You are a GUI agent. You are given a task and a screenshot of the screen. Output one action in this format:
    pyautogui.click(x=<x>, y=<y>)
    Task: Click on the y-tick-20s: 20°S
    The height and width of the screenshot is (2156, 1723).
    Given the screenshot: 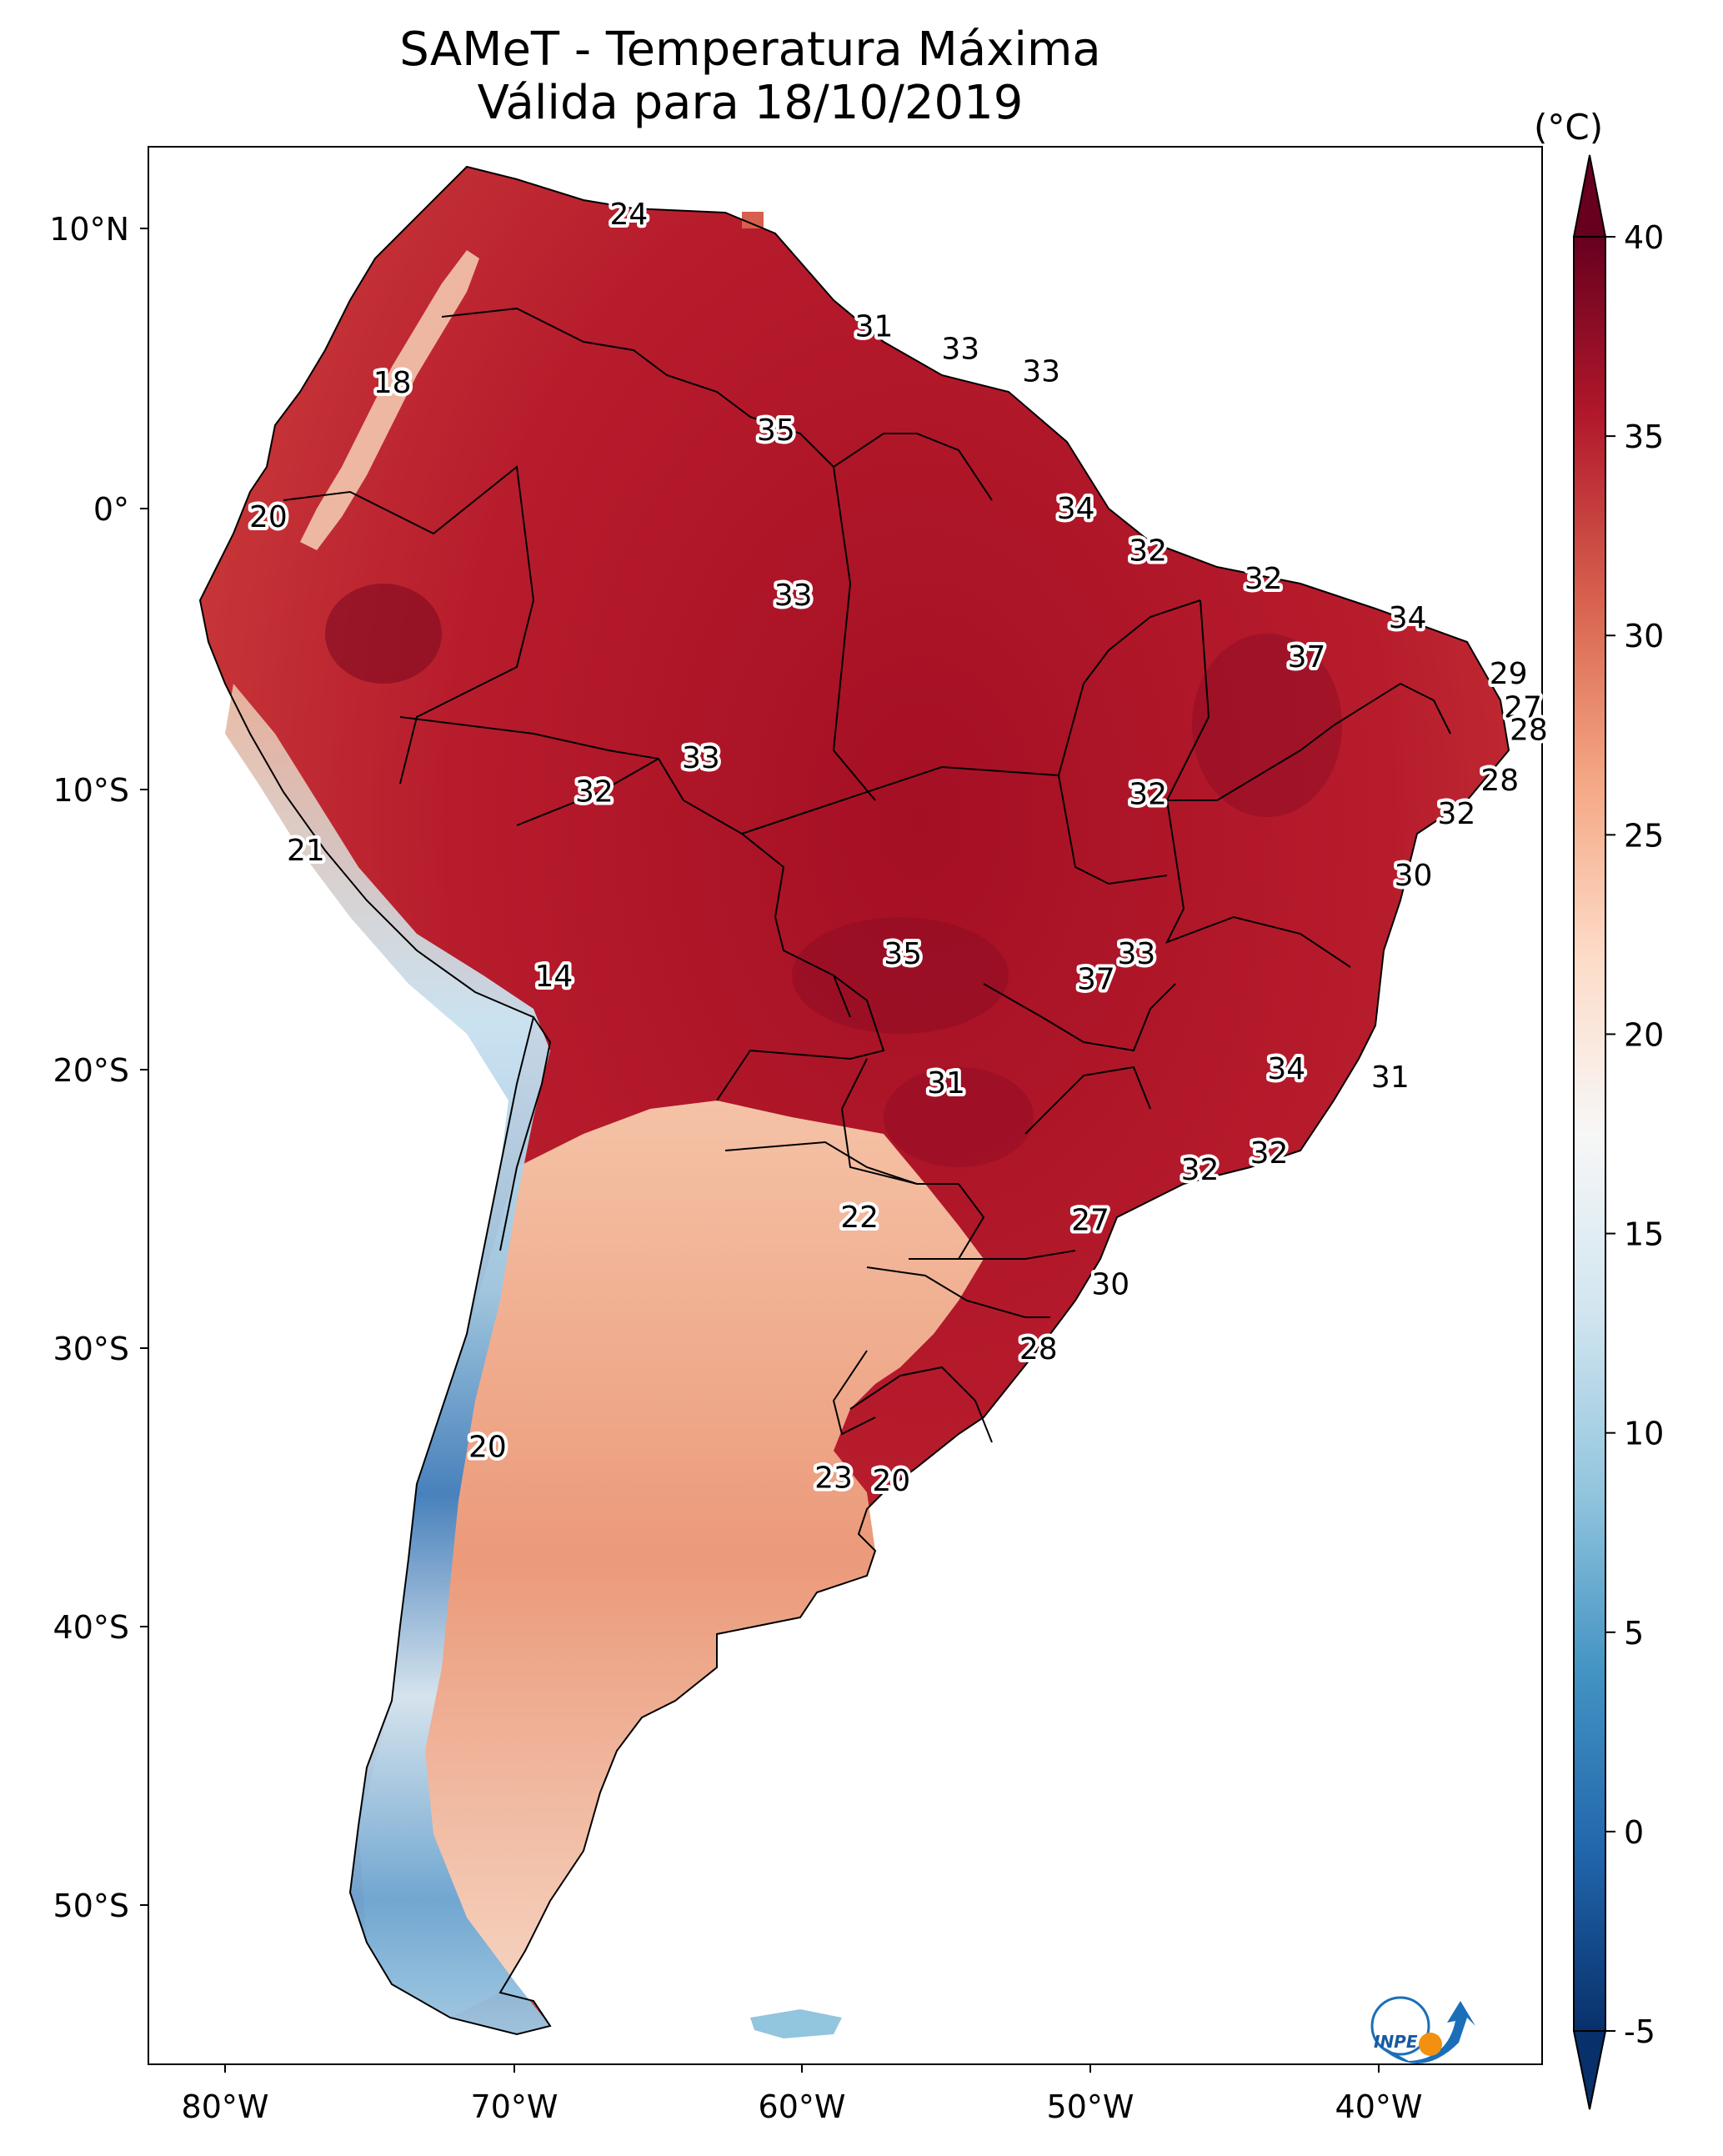 What is the action you would take?
    pyautogui.click(x=91, y=1070)
    